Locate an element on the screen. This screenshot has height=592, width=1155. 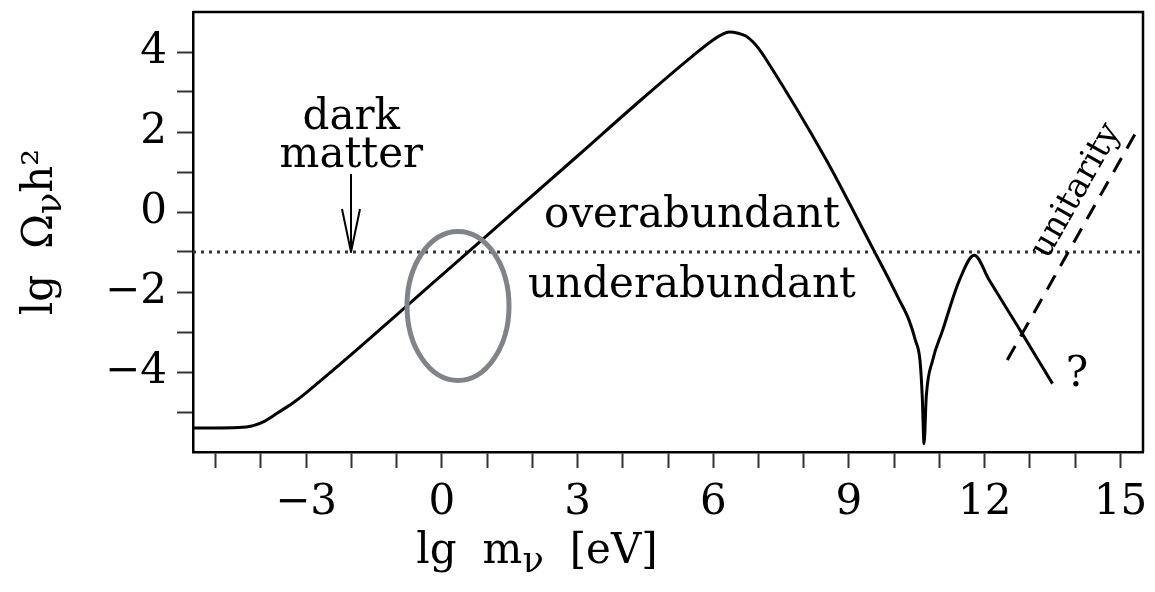
annotation: ? is located at coordinates (1077, 371).